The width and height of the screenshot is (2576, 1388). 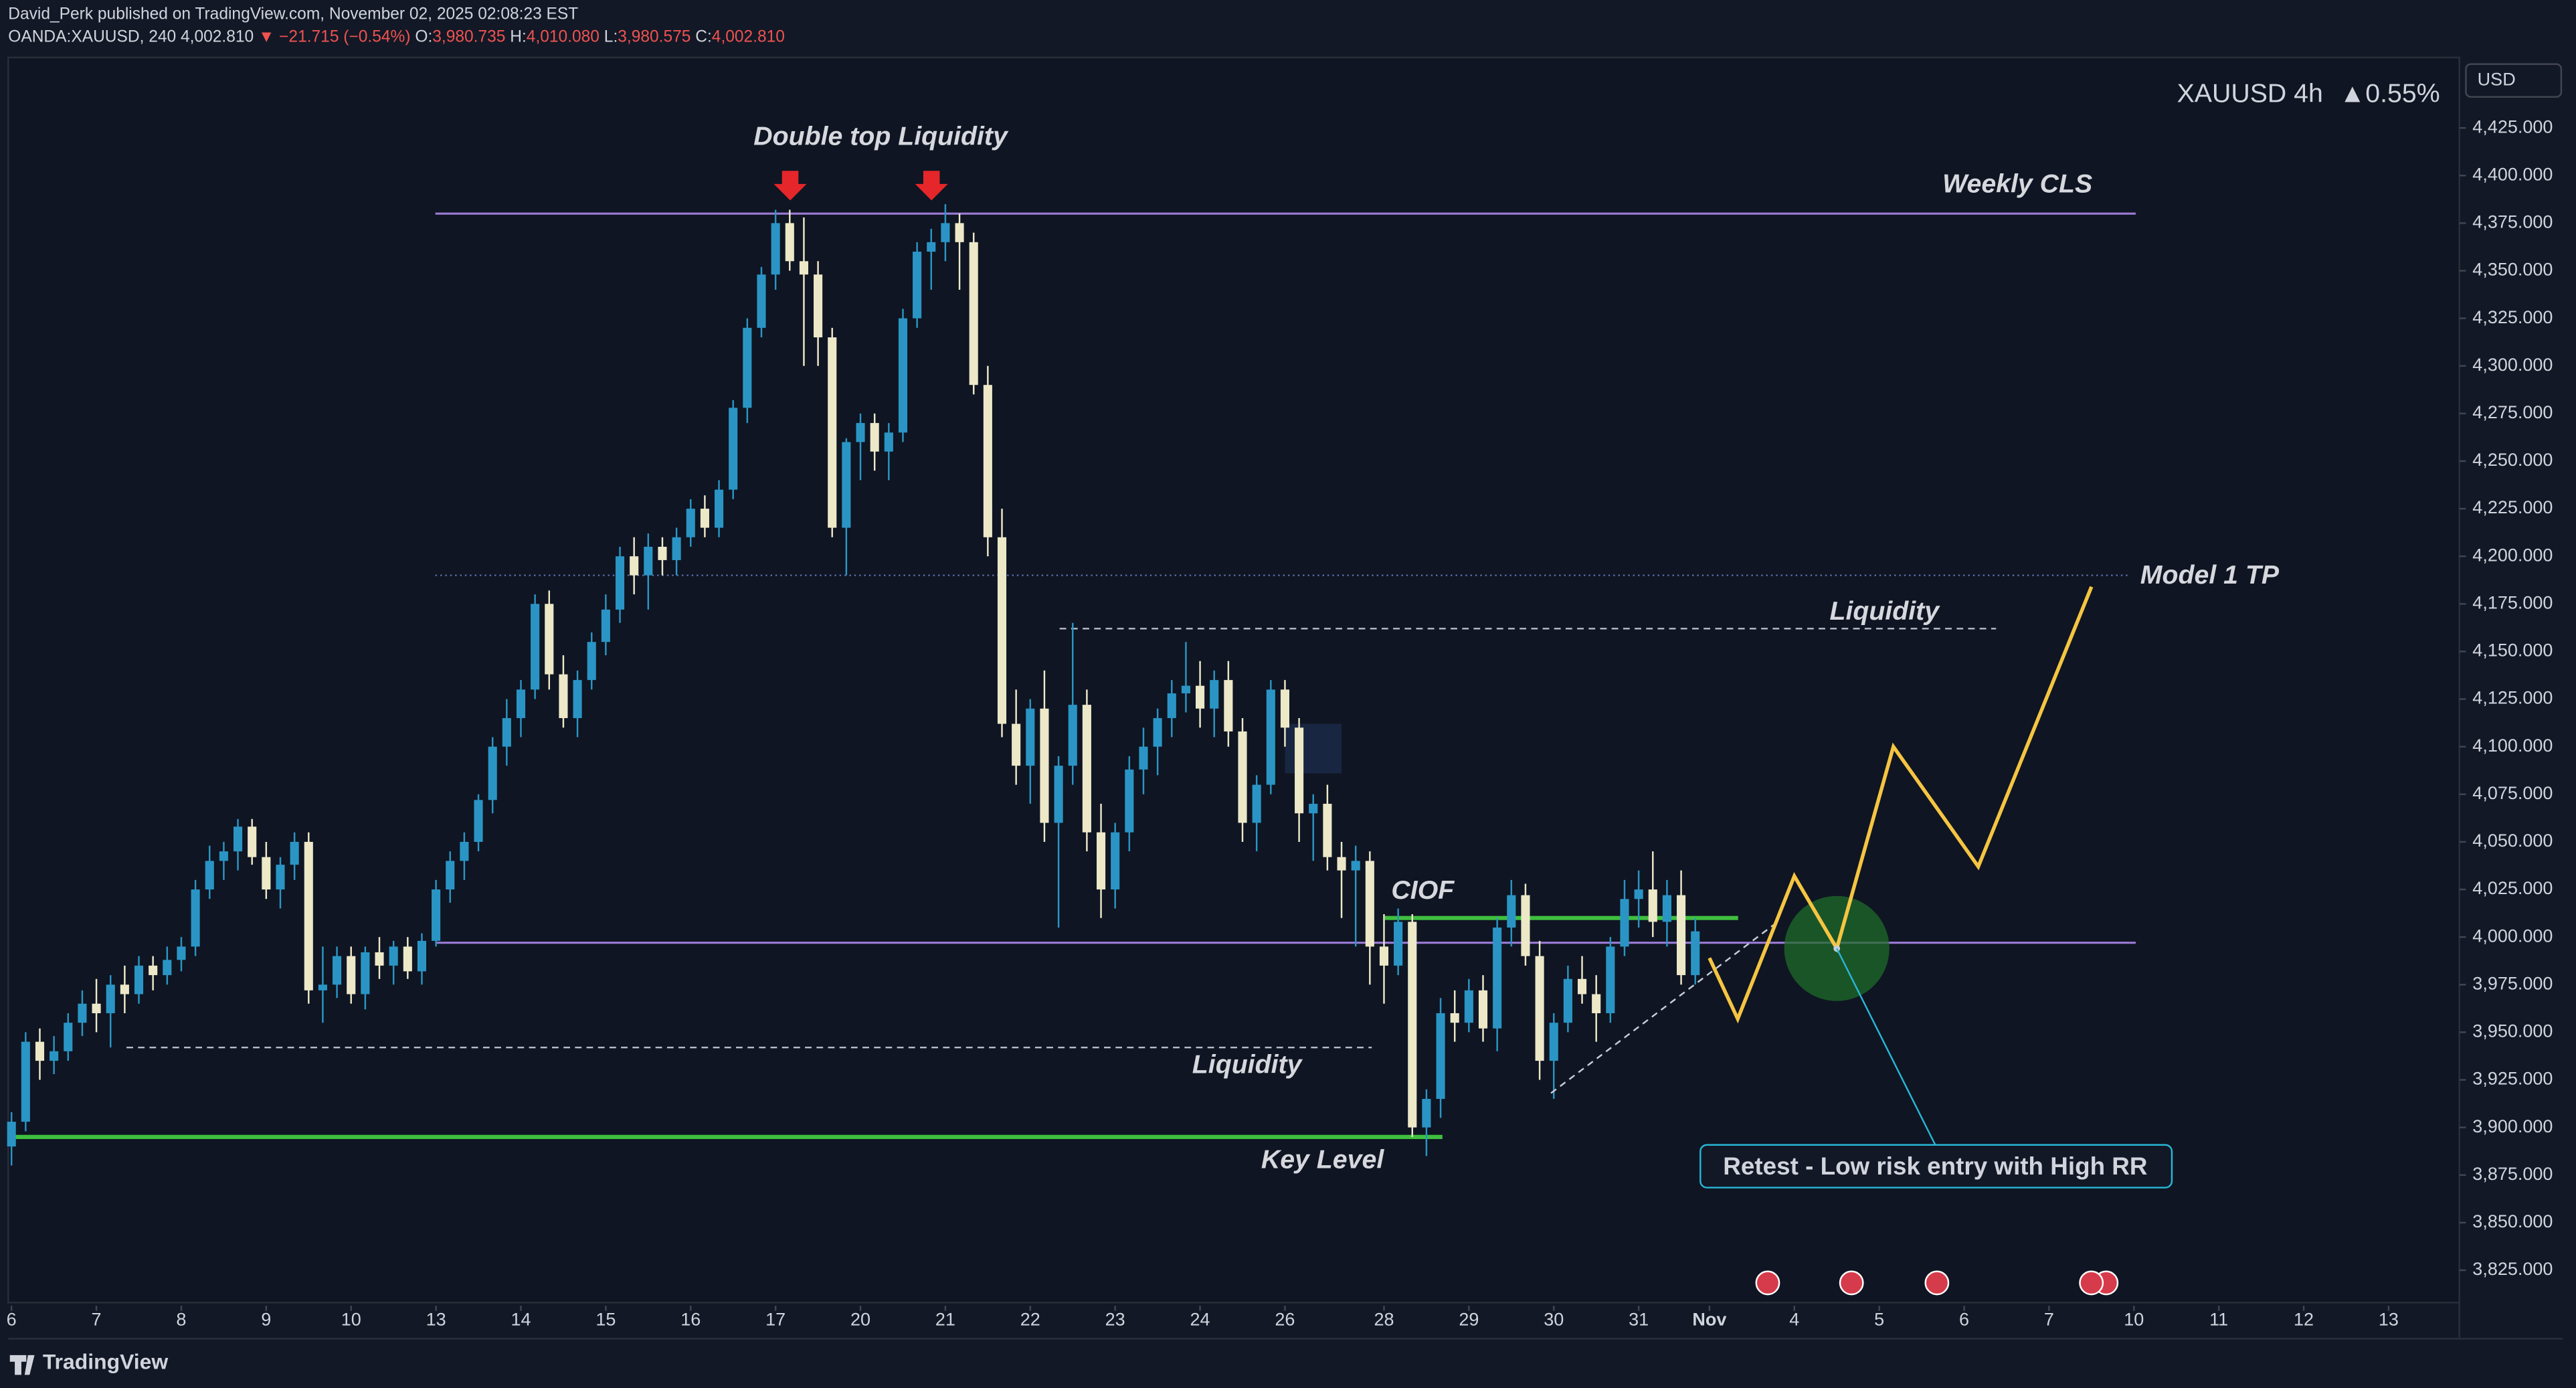 I want to click on y-tick-label: 4,250.000, so click(x=2512, y=460).